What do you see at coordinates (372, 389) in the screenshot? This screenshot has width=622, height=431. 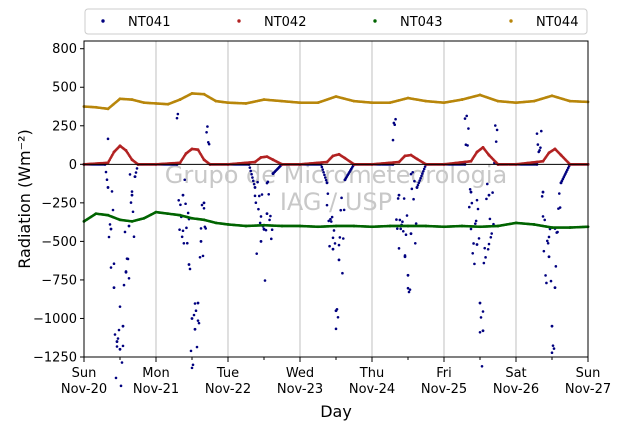 I see `x-tick-date: Nov-24` at bounding box center [372, 389].